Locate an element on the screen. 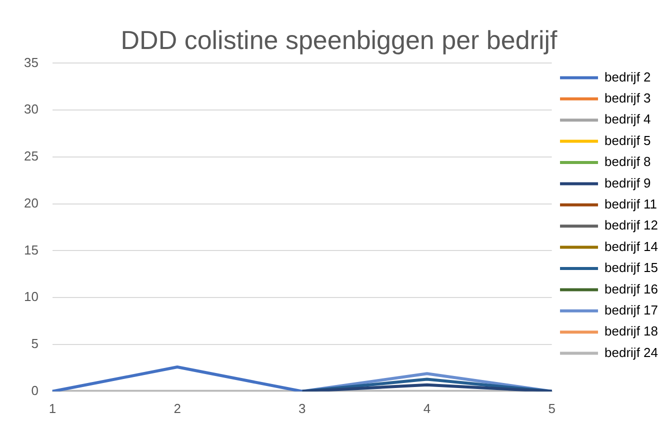 The height and width of the screenshot is (433, 672). legend-label: bedrijf 12 is located at coordinates (631, 225).